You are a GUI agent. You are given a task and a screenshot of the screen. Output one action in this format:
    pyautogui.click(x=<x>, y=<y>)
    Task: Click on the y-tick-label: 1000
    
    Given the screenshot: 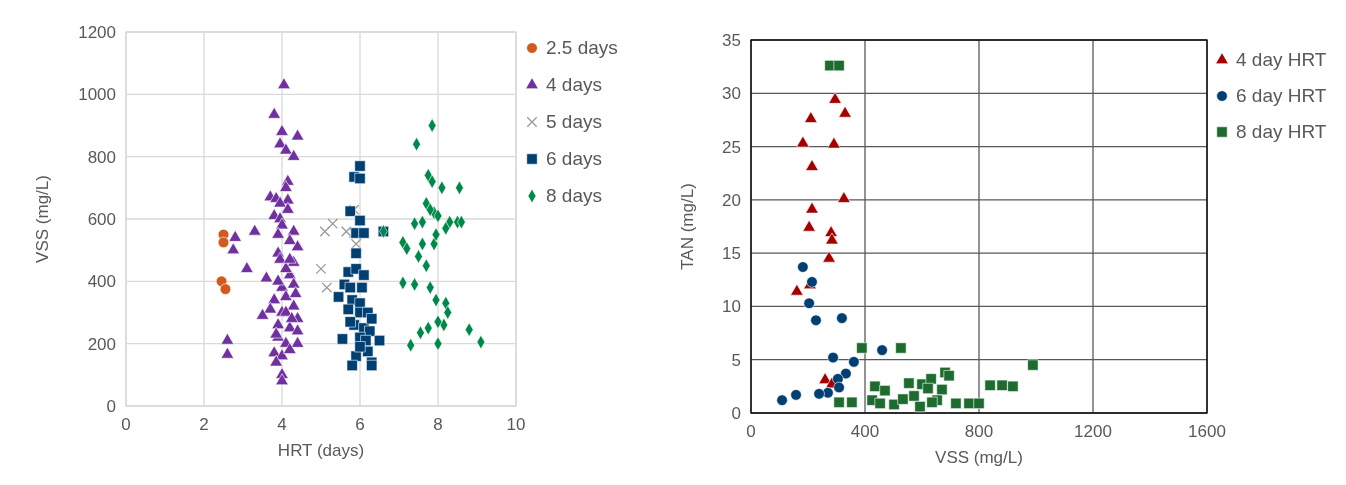 What is the action you would take?
    pyautogui.click(x=97, y=95)
    